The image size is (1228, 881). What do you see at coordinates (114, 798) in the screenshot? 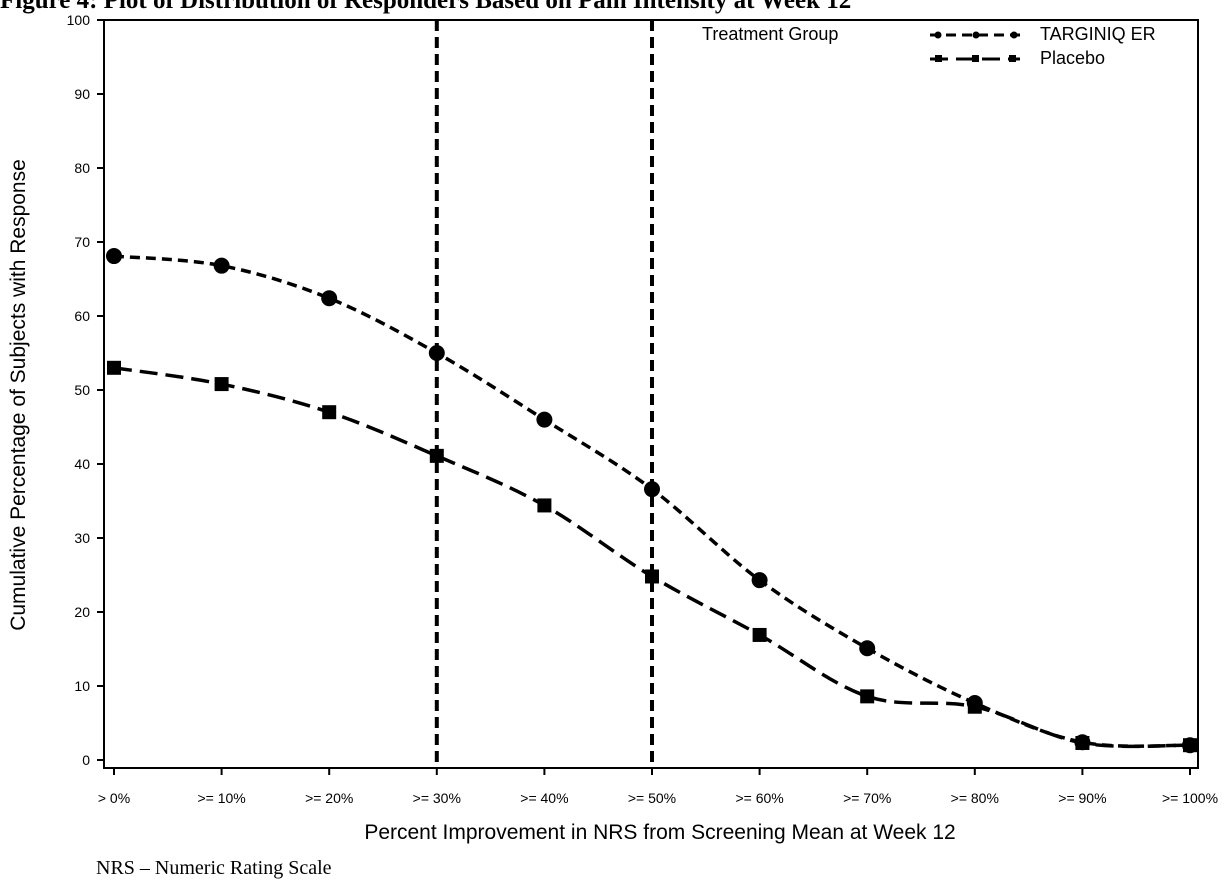
I see `x-tick-label-0: > 0%` at bounding box center [114, 798].